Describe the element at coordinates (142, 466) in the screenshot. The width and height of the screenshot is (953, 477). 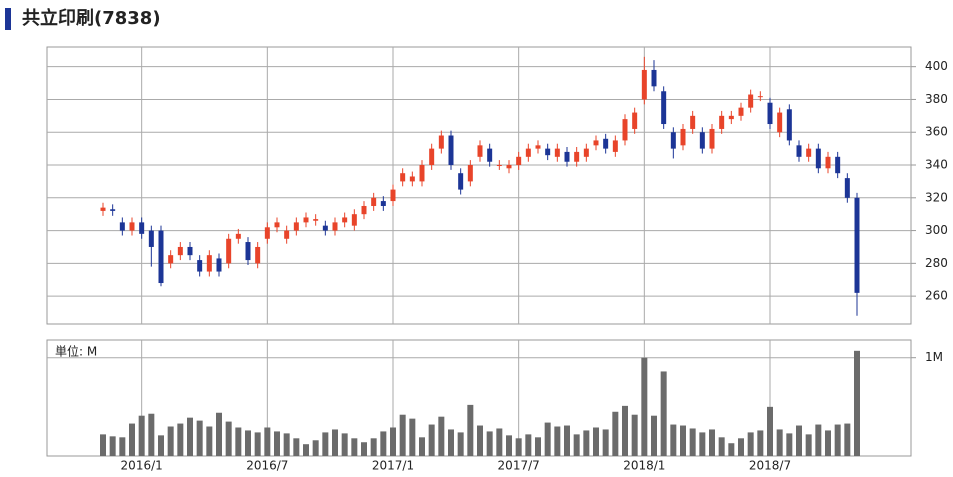
I see `x-tick-label: 2016/1` at that location.